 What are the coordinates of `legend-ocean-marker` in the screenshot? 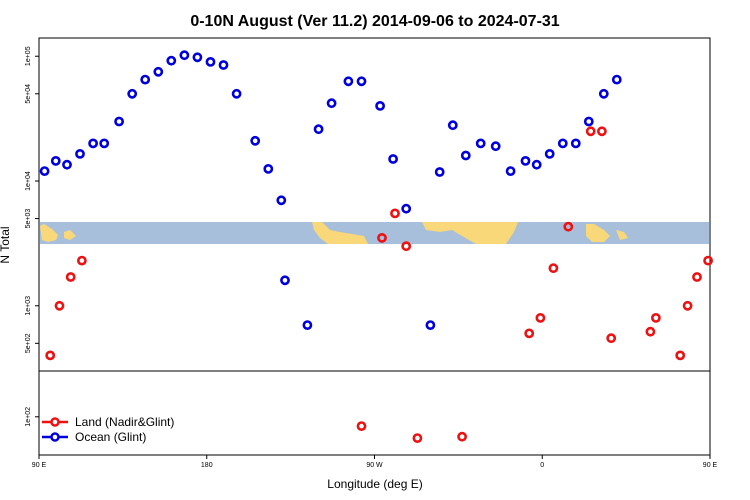 It's located at (55, 437).